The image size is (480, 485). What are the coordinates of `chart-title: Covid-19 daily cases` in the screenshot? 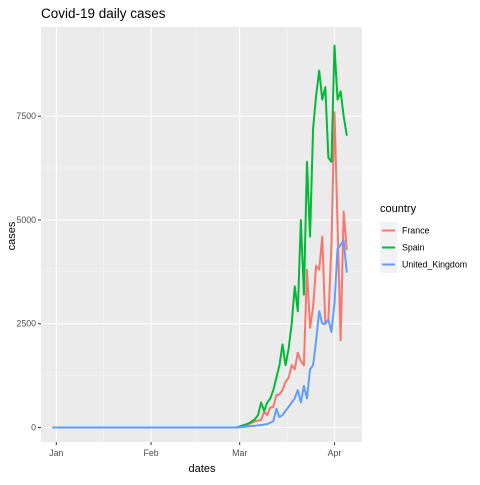 It's located at (103, 13).